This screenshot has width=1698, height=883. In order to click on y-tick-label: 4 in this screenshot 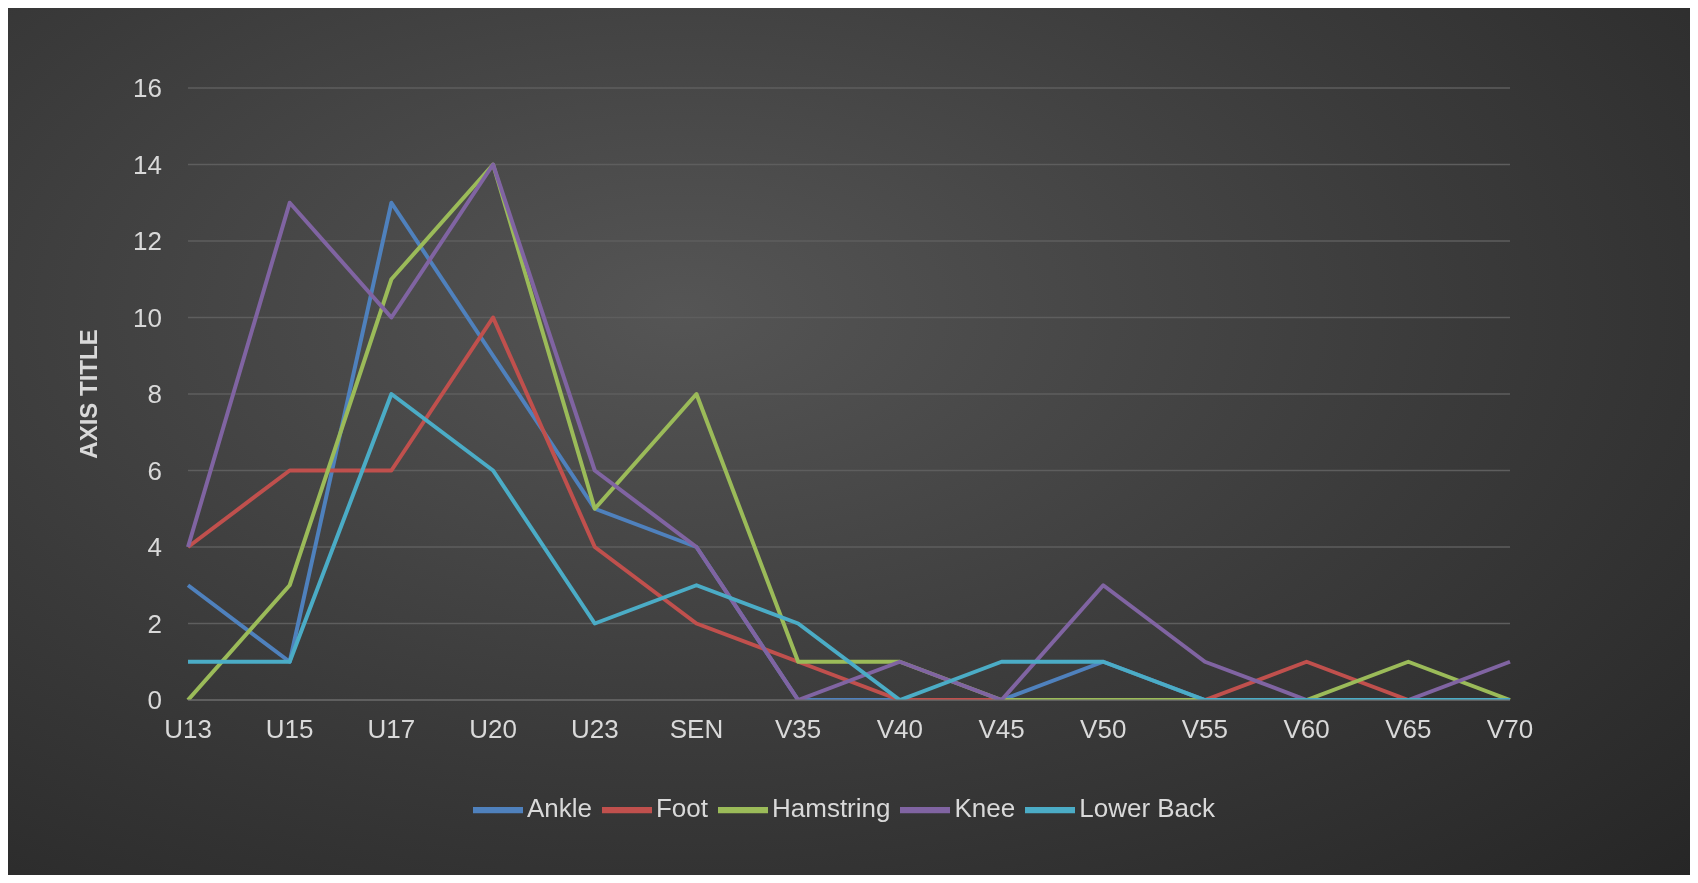, I will do `click(154, 547)`.